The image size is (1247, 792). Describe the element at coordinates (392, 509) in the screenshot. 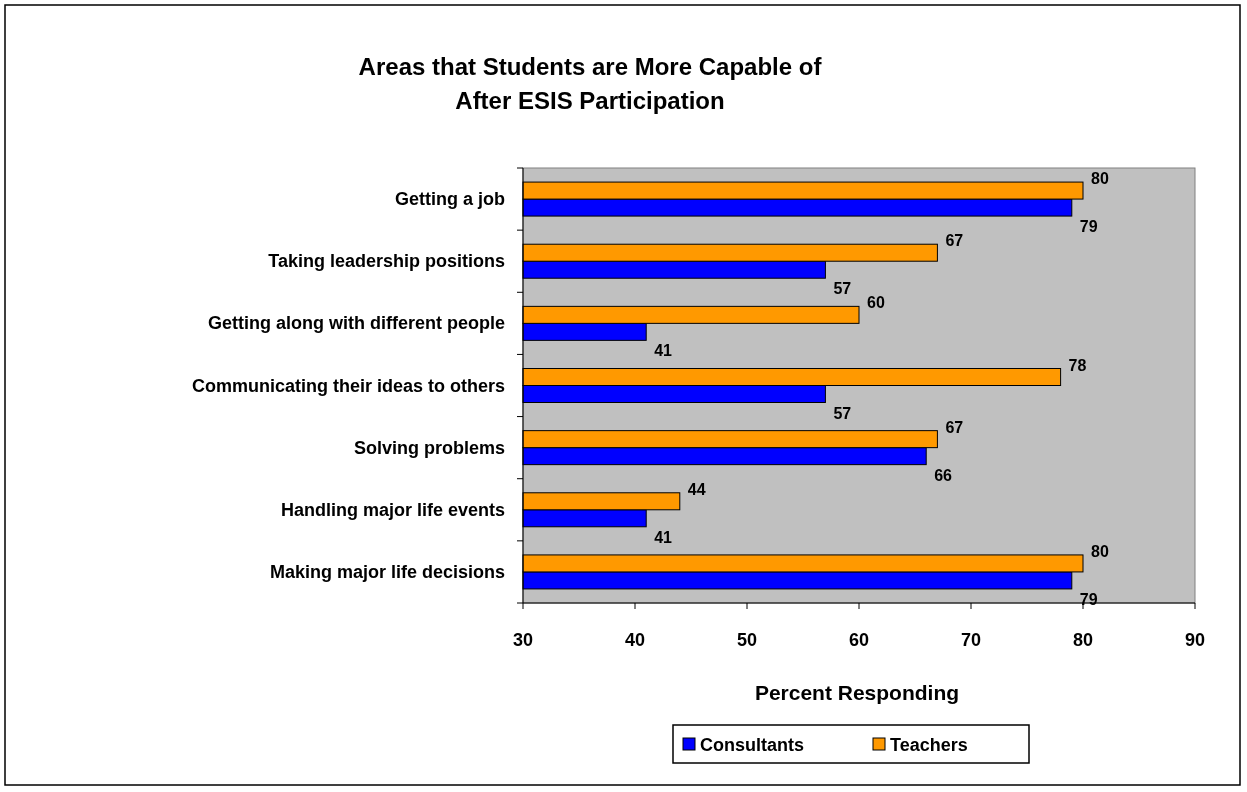

I see `y-tick-label: Handling major life events` at that location.